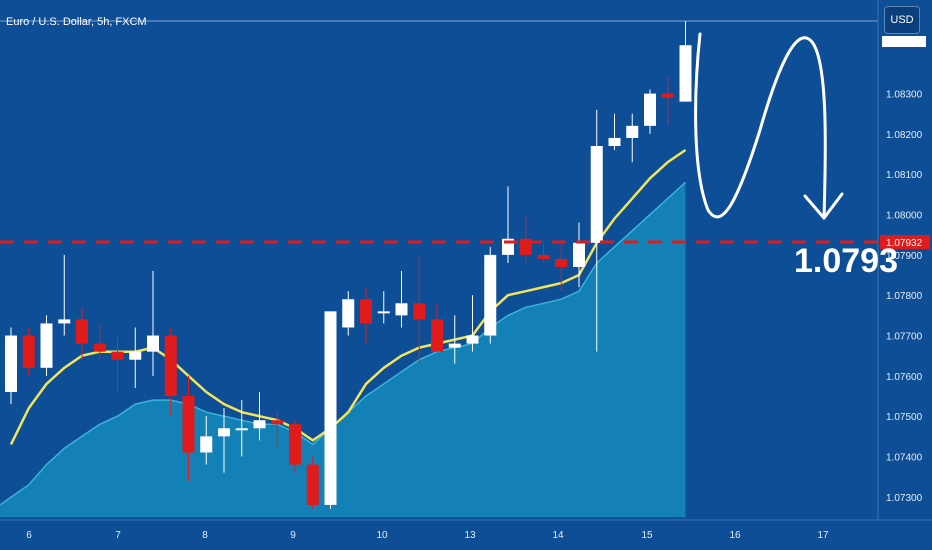  I want to click on time-tick-label: 15, so click(647, 535).